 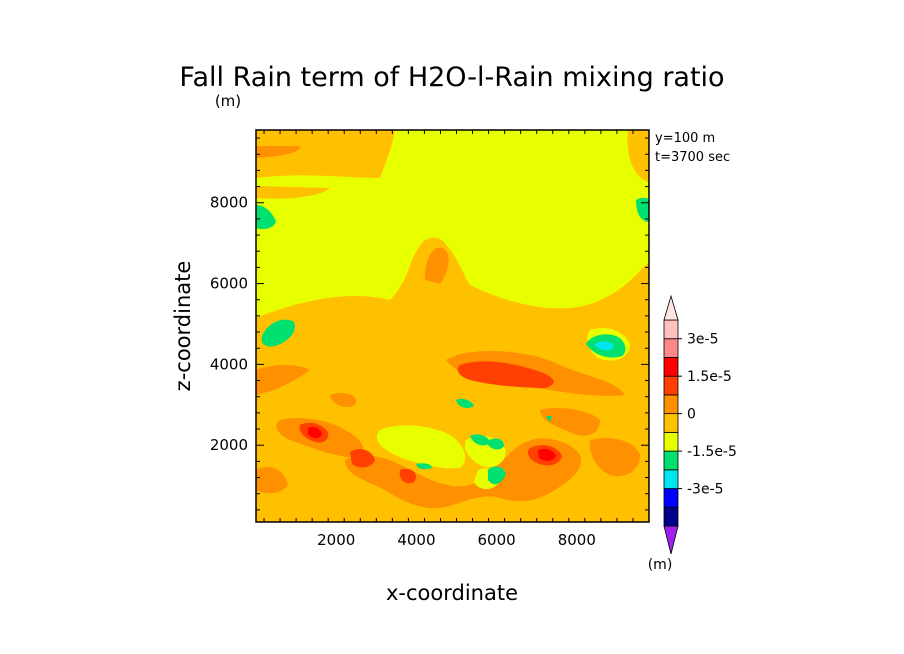 I want to click on x-tick-label: 4000, so click(x=416, y=540).